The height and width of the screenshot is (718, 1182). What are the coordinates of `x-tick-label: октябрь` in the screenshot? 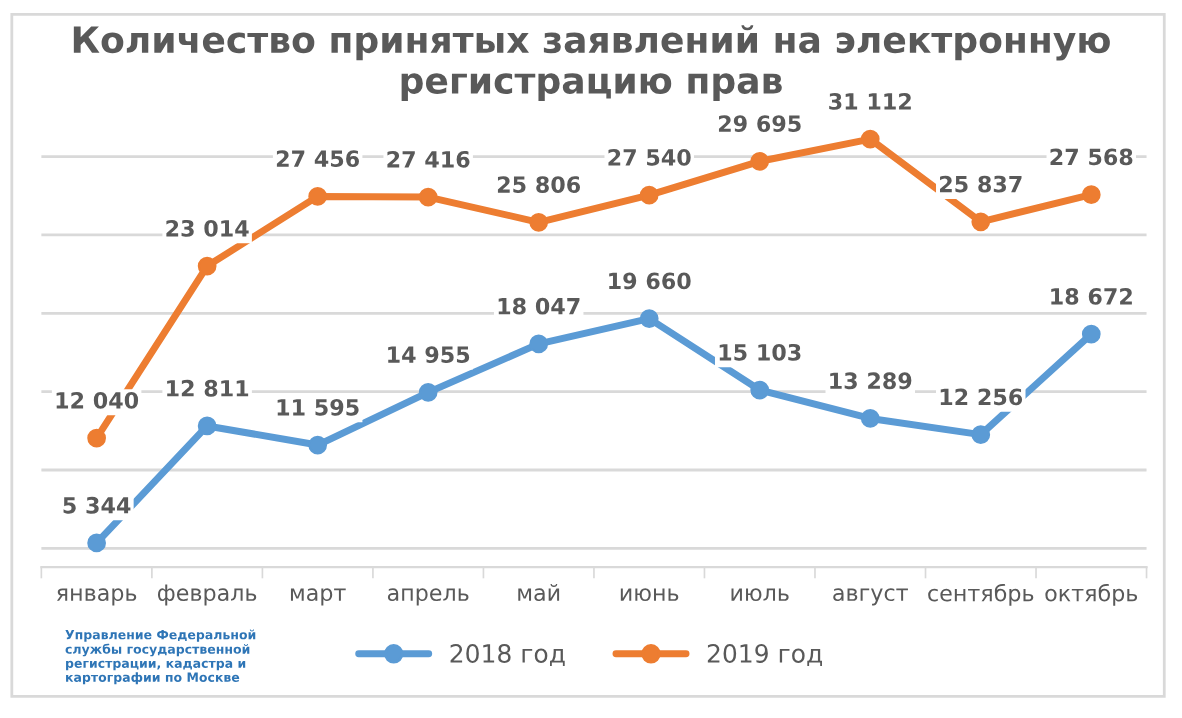 It's located at (1091, 594).